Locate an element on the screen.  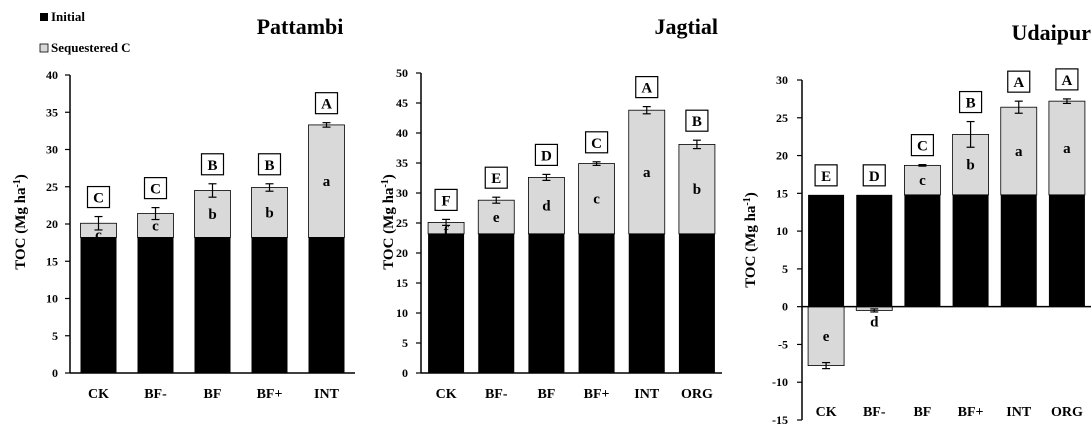
lower-letter-bfminus: e is located at coordinates (496, 218).